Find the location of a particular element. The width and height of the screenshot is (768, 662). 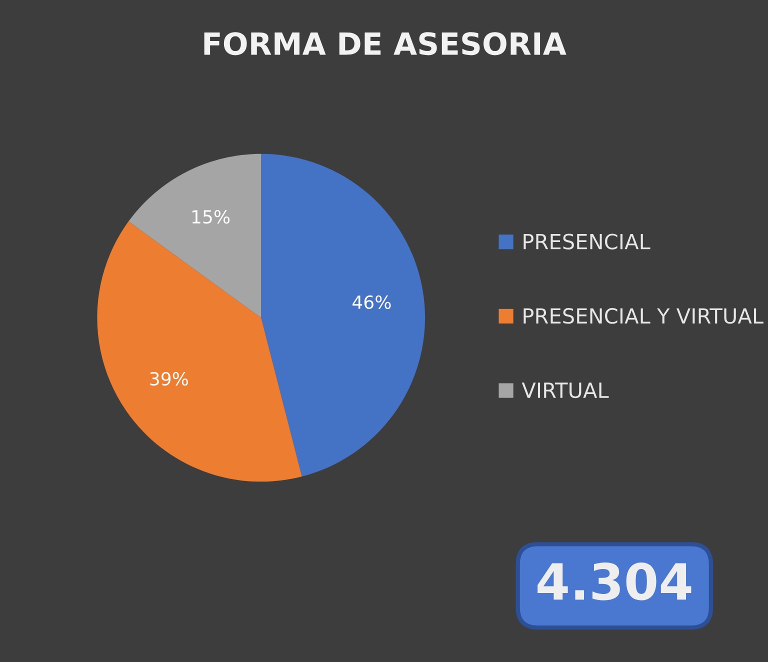

legend-label: PRESENCIAL is located at coordinates (587, 242).